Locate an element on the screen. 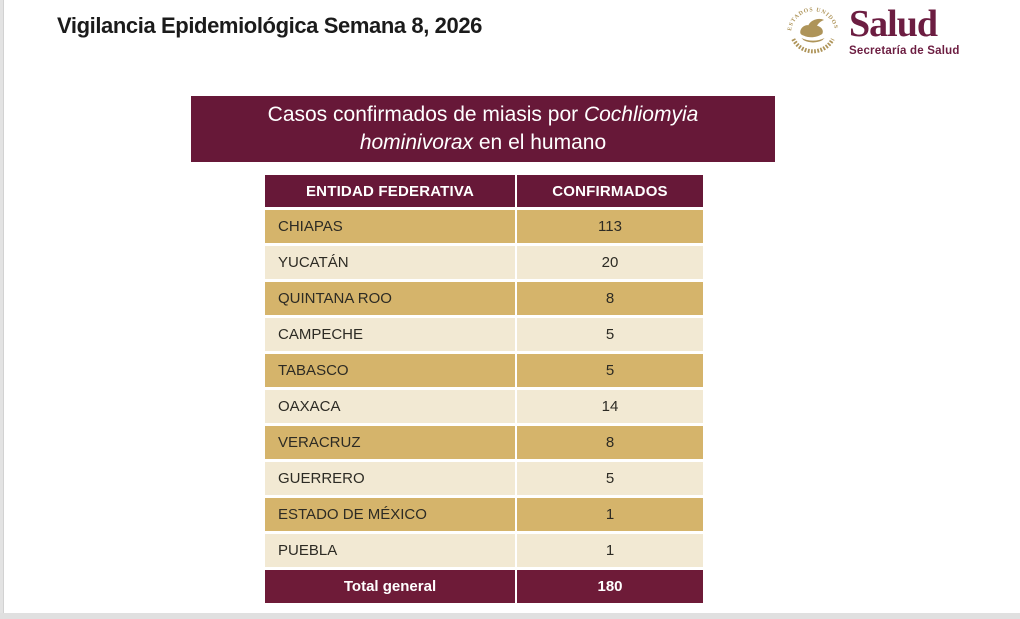 The height and width of the screenshot is (619, 1020). entity-cell: CHIAPAS is located at coordinates (390, 226).